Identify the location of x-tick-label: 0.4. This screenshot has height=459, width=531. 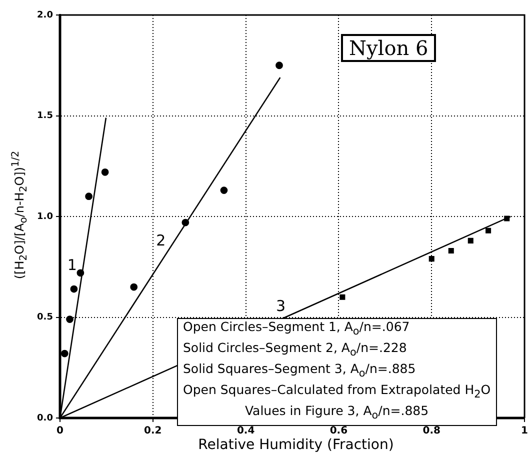
(245, 431).